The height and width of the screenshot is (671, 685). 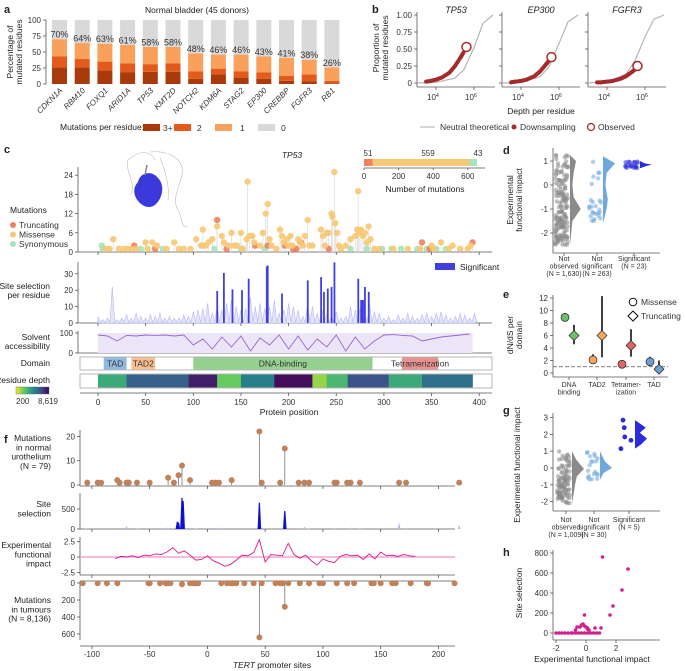 I want to click on x-tick-label: 400, so click(x=480, y=402).